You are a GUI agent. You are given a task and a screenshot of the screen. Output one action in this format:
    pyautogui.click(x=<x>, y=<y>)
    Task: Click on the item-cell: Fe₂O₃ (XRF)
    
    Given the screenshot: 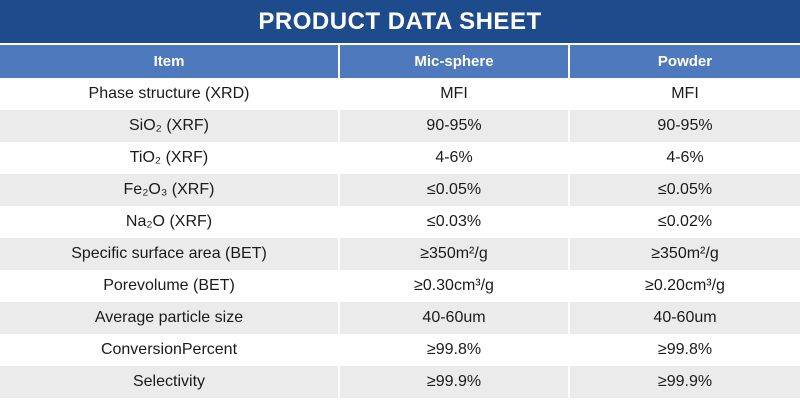 What is the action you would take?
    pyautogui.click(x=169, y=190)
    